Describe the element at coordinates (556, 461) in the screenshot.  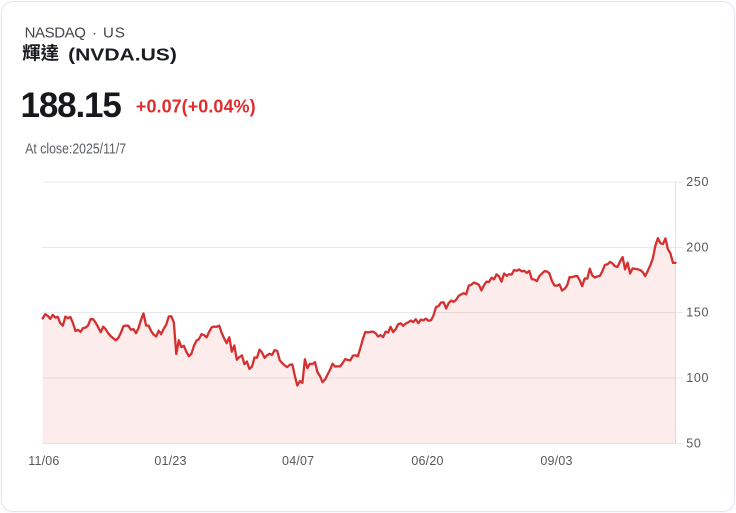
I see `svg-text: 09/03` at that location.